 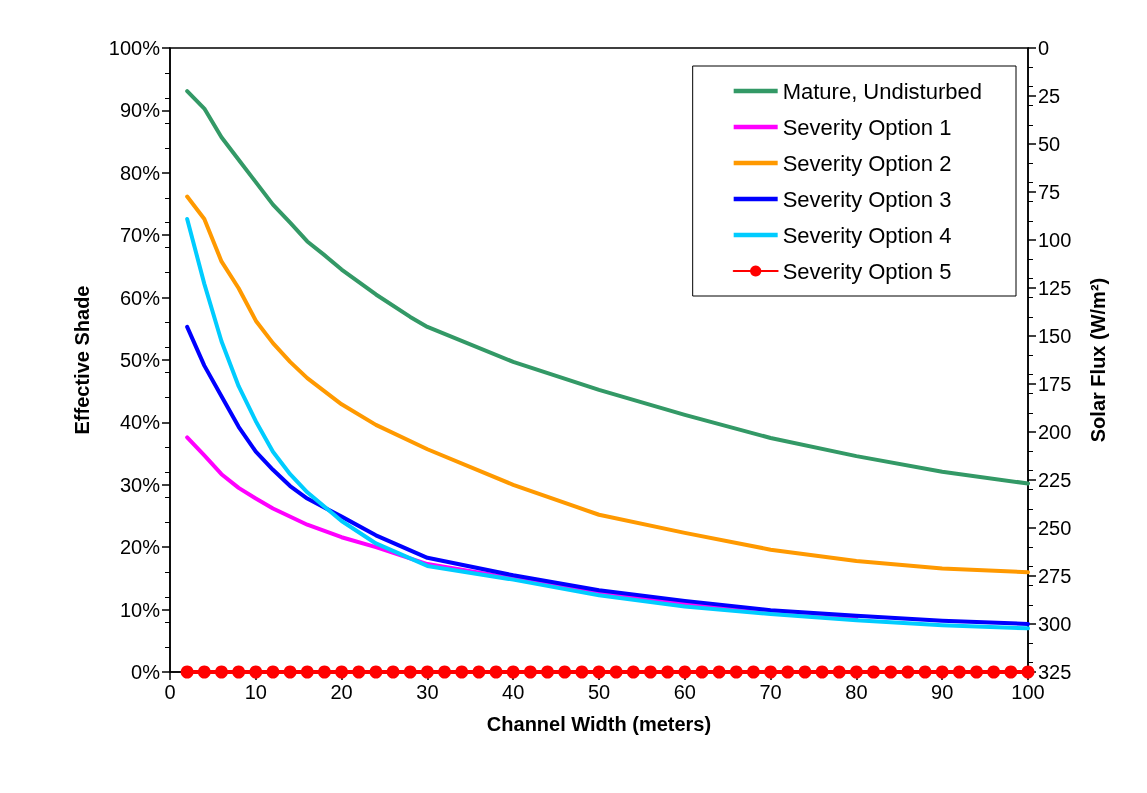 I want to click on y2-tick-label: 125, so click(x=1055, y=288).